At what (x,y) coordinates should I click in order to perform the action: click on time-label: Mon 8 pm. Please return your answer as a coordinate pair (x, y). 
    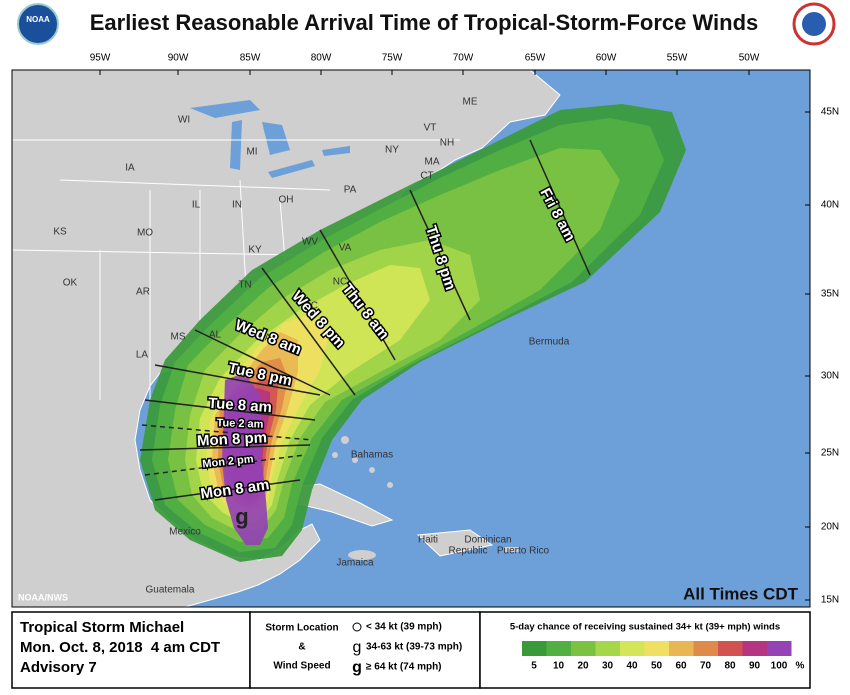
    Looking at the image, I should click on (232, 439).